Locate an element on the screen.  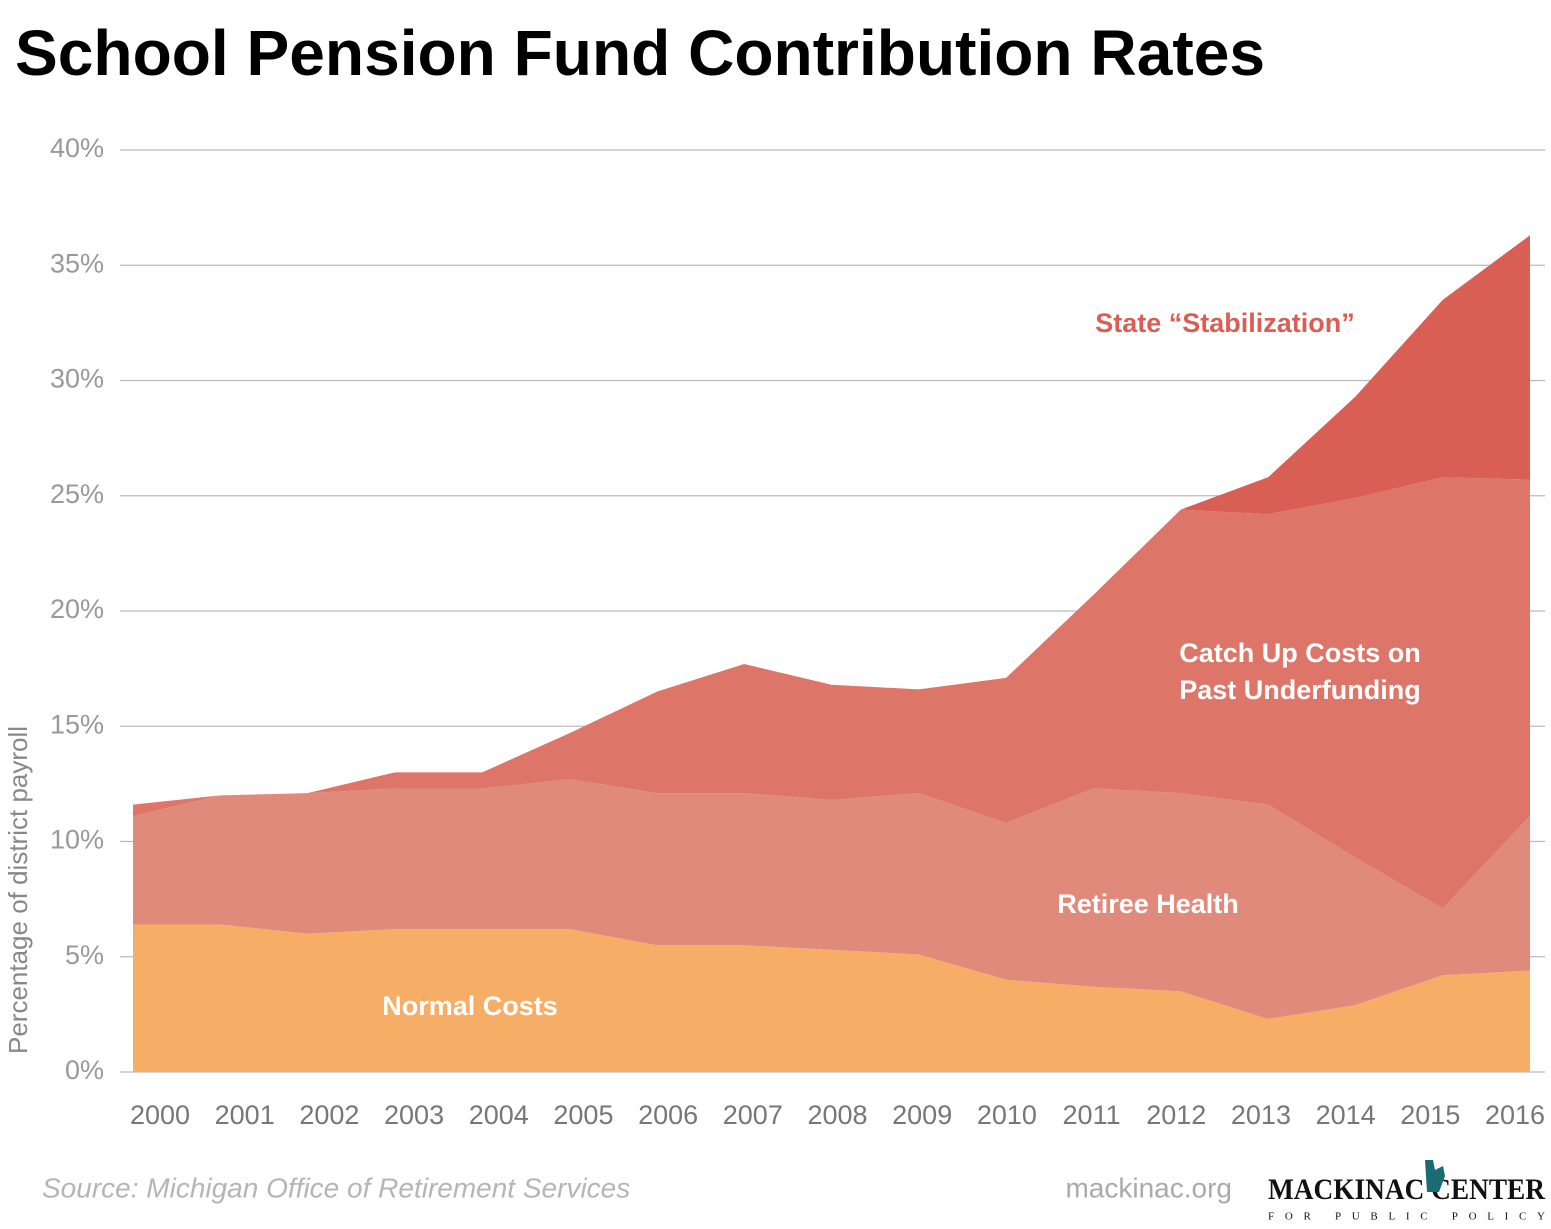
x-tick-label: 2016 is located at coordinates (1515, 1115).